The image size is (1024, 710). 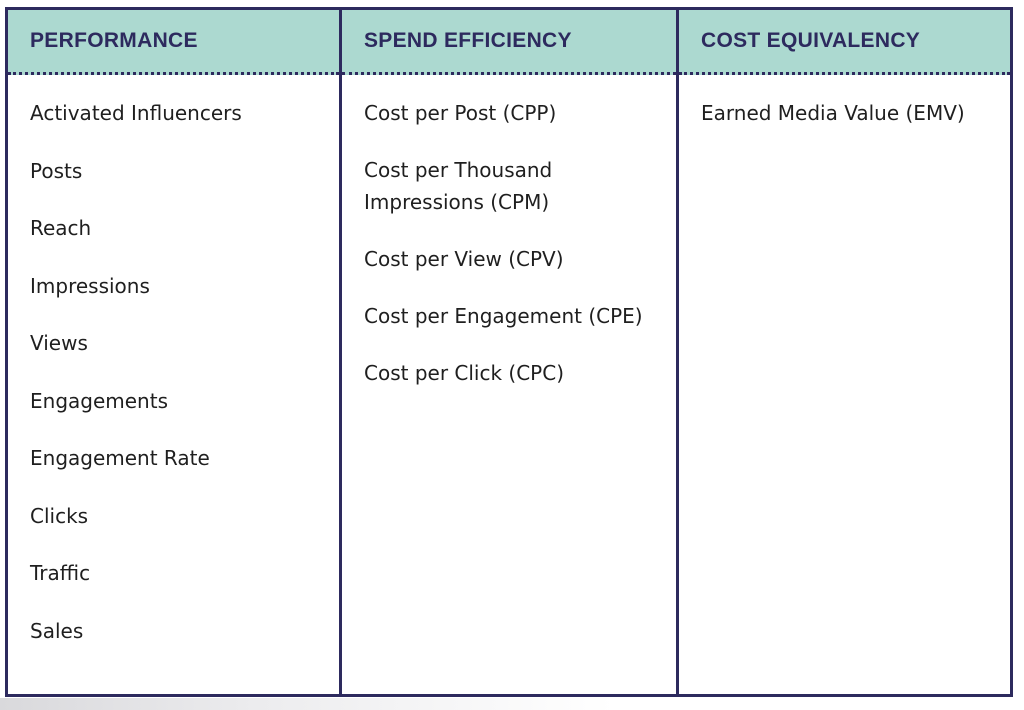 I want to click on column-heading-performance: PERFORMANCE, so click(x=173, y=42).